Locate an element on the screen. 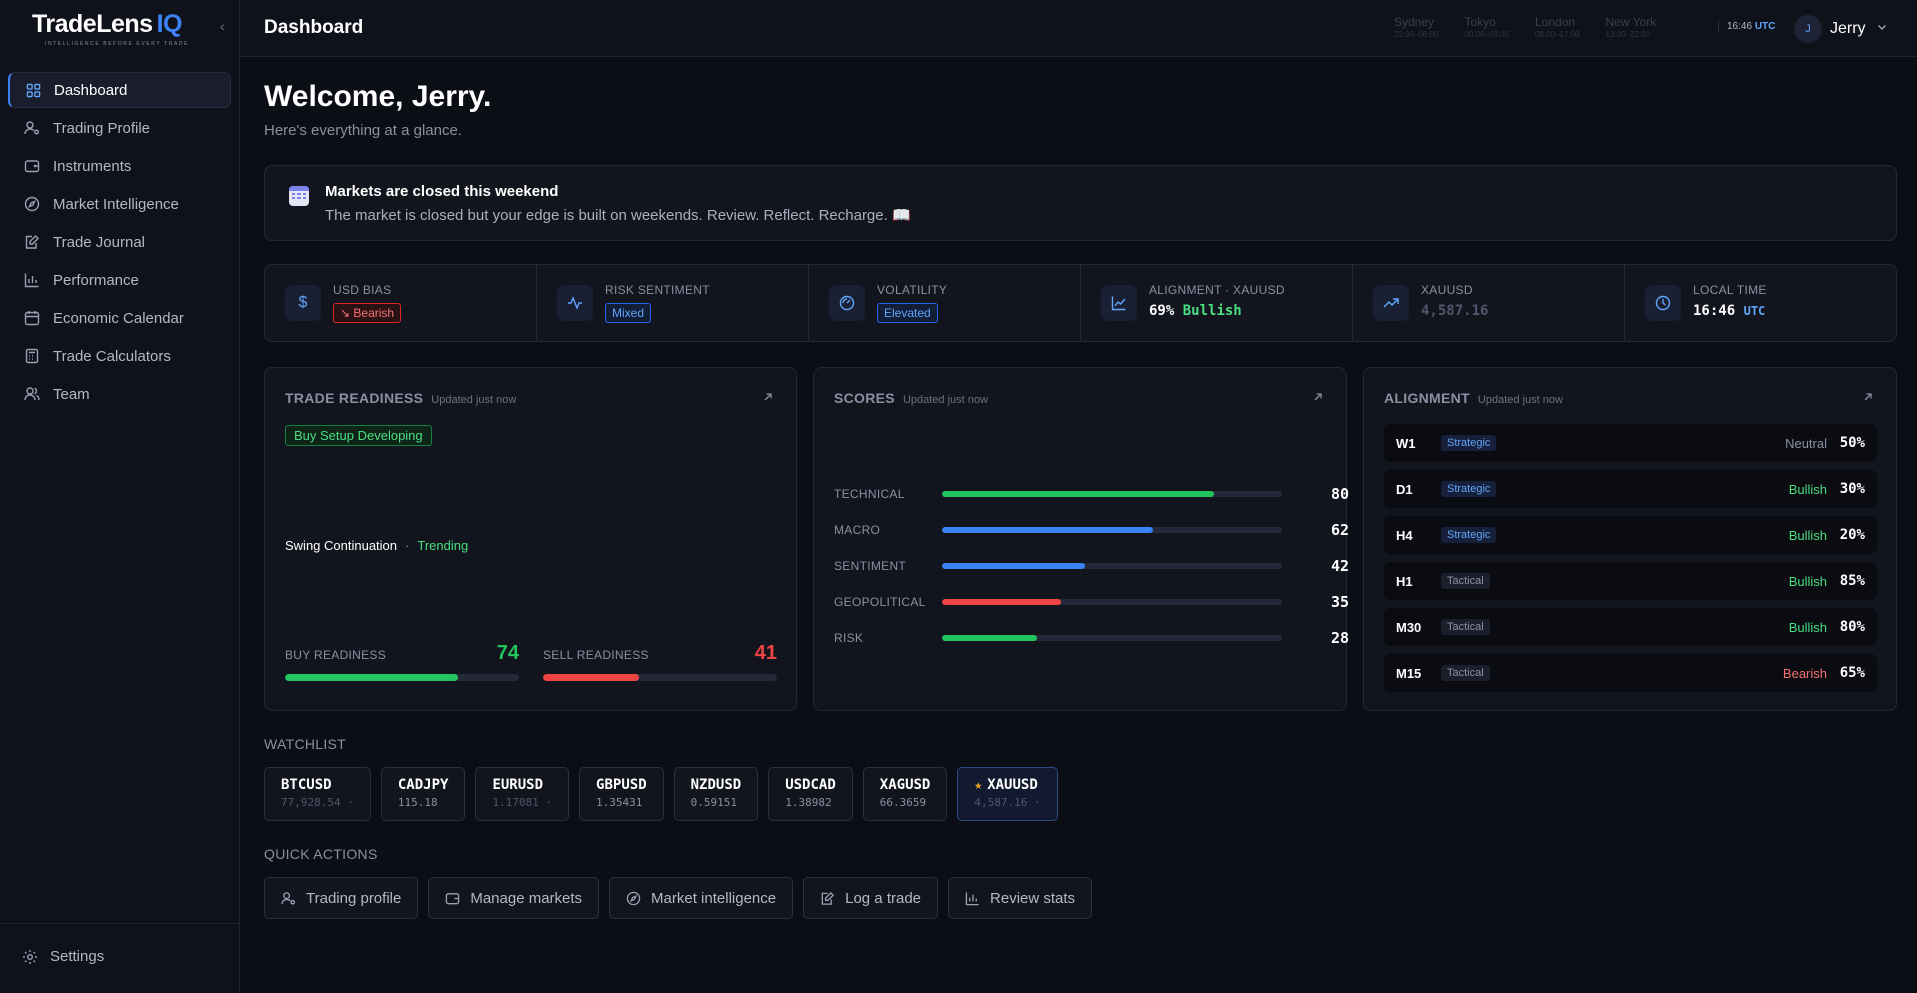  compass-icon is located at coordinates (32, 204).